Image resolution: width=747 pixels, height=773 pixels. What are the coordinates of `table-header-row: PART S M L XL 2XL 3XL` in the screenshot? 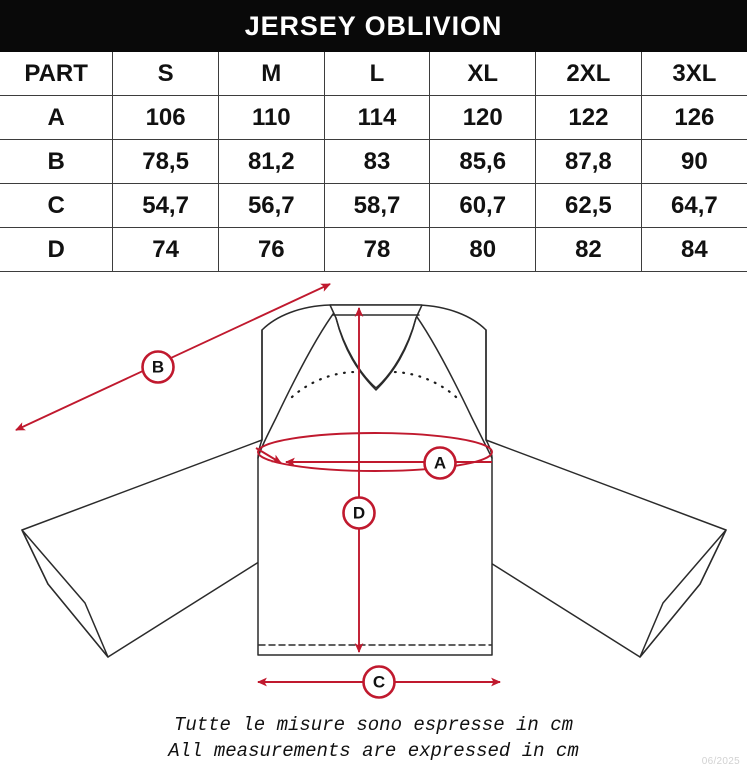 It's located at (373, 74).